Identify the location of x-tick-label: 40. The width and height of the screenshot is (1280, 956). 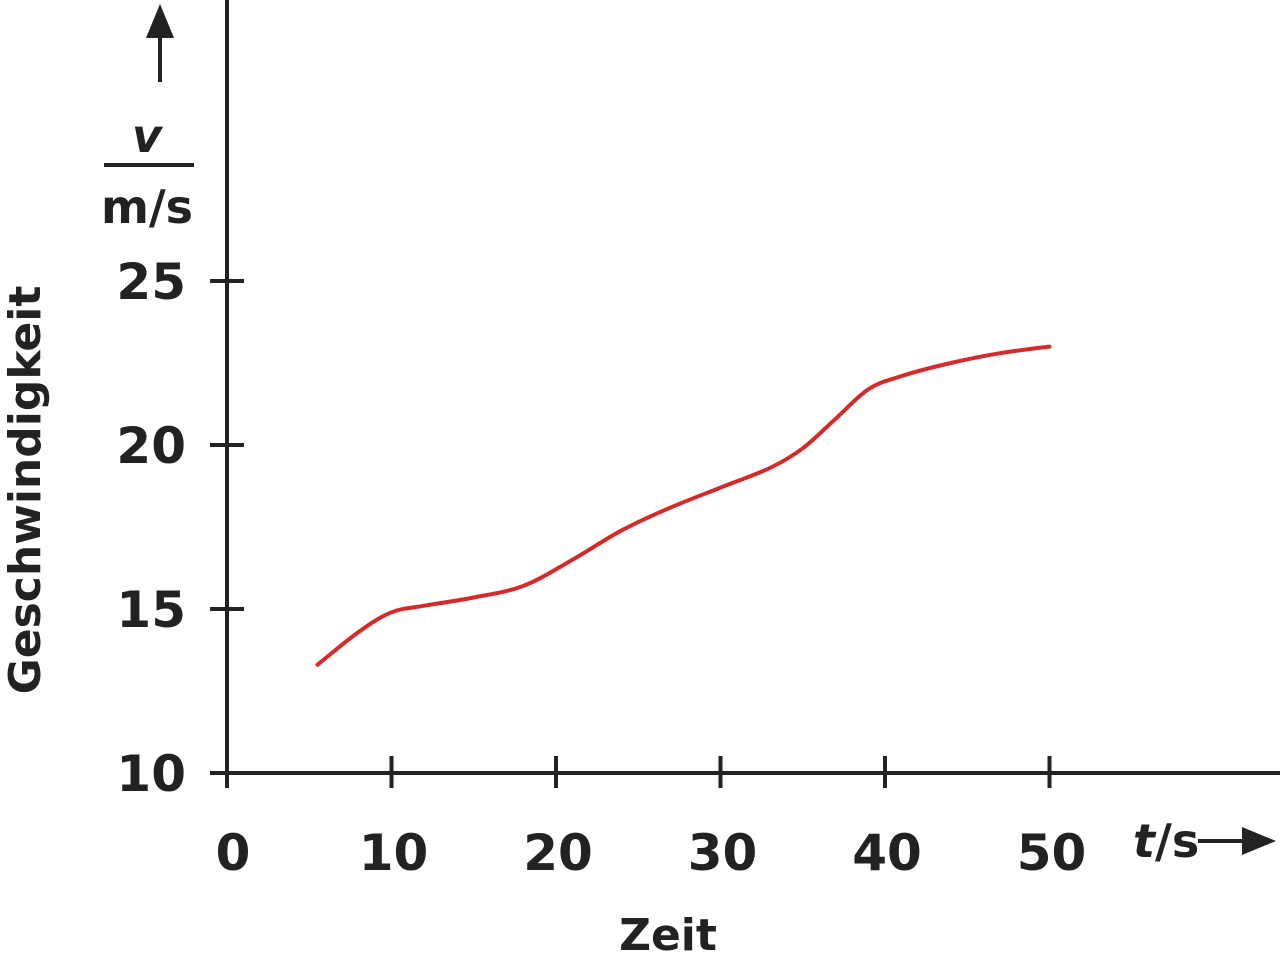
(887, 853).